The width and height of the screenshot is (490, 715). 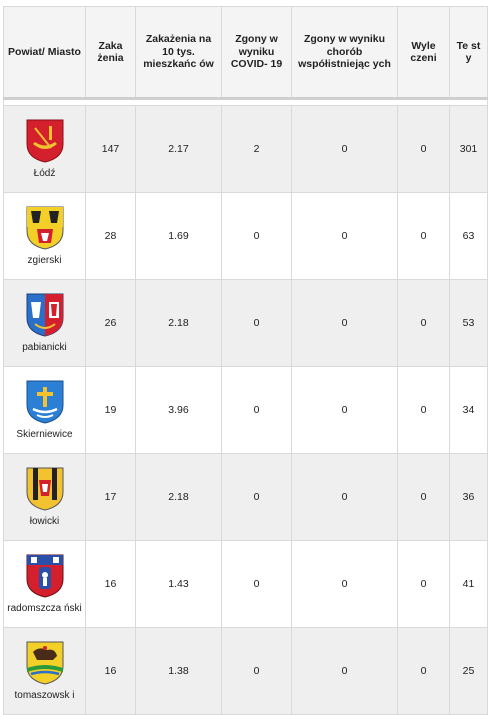 What do you see at coordinates (44, 228) in the screenshot?
I see `zgierski-crest-icon` at bounding box center [44, 228].